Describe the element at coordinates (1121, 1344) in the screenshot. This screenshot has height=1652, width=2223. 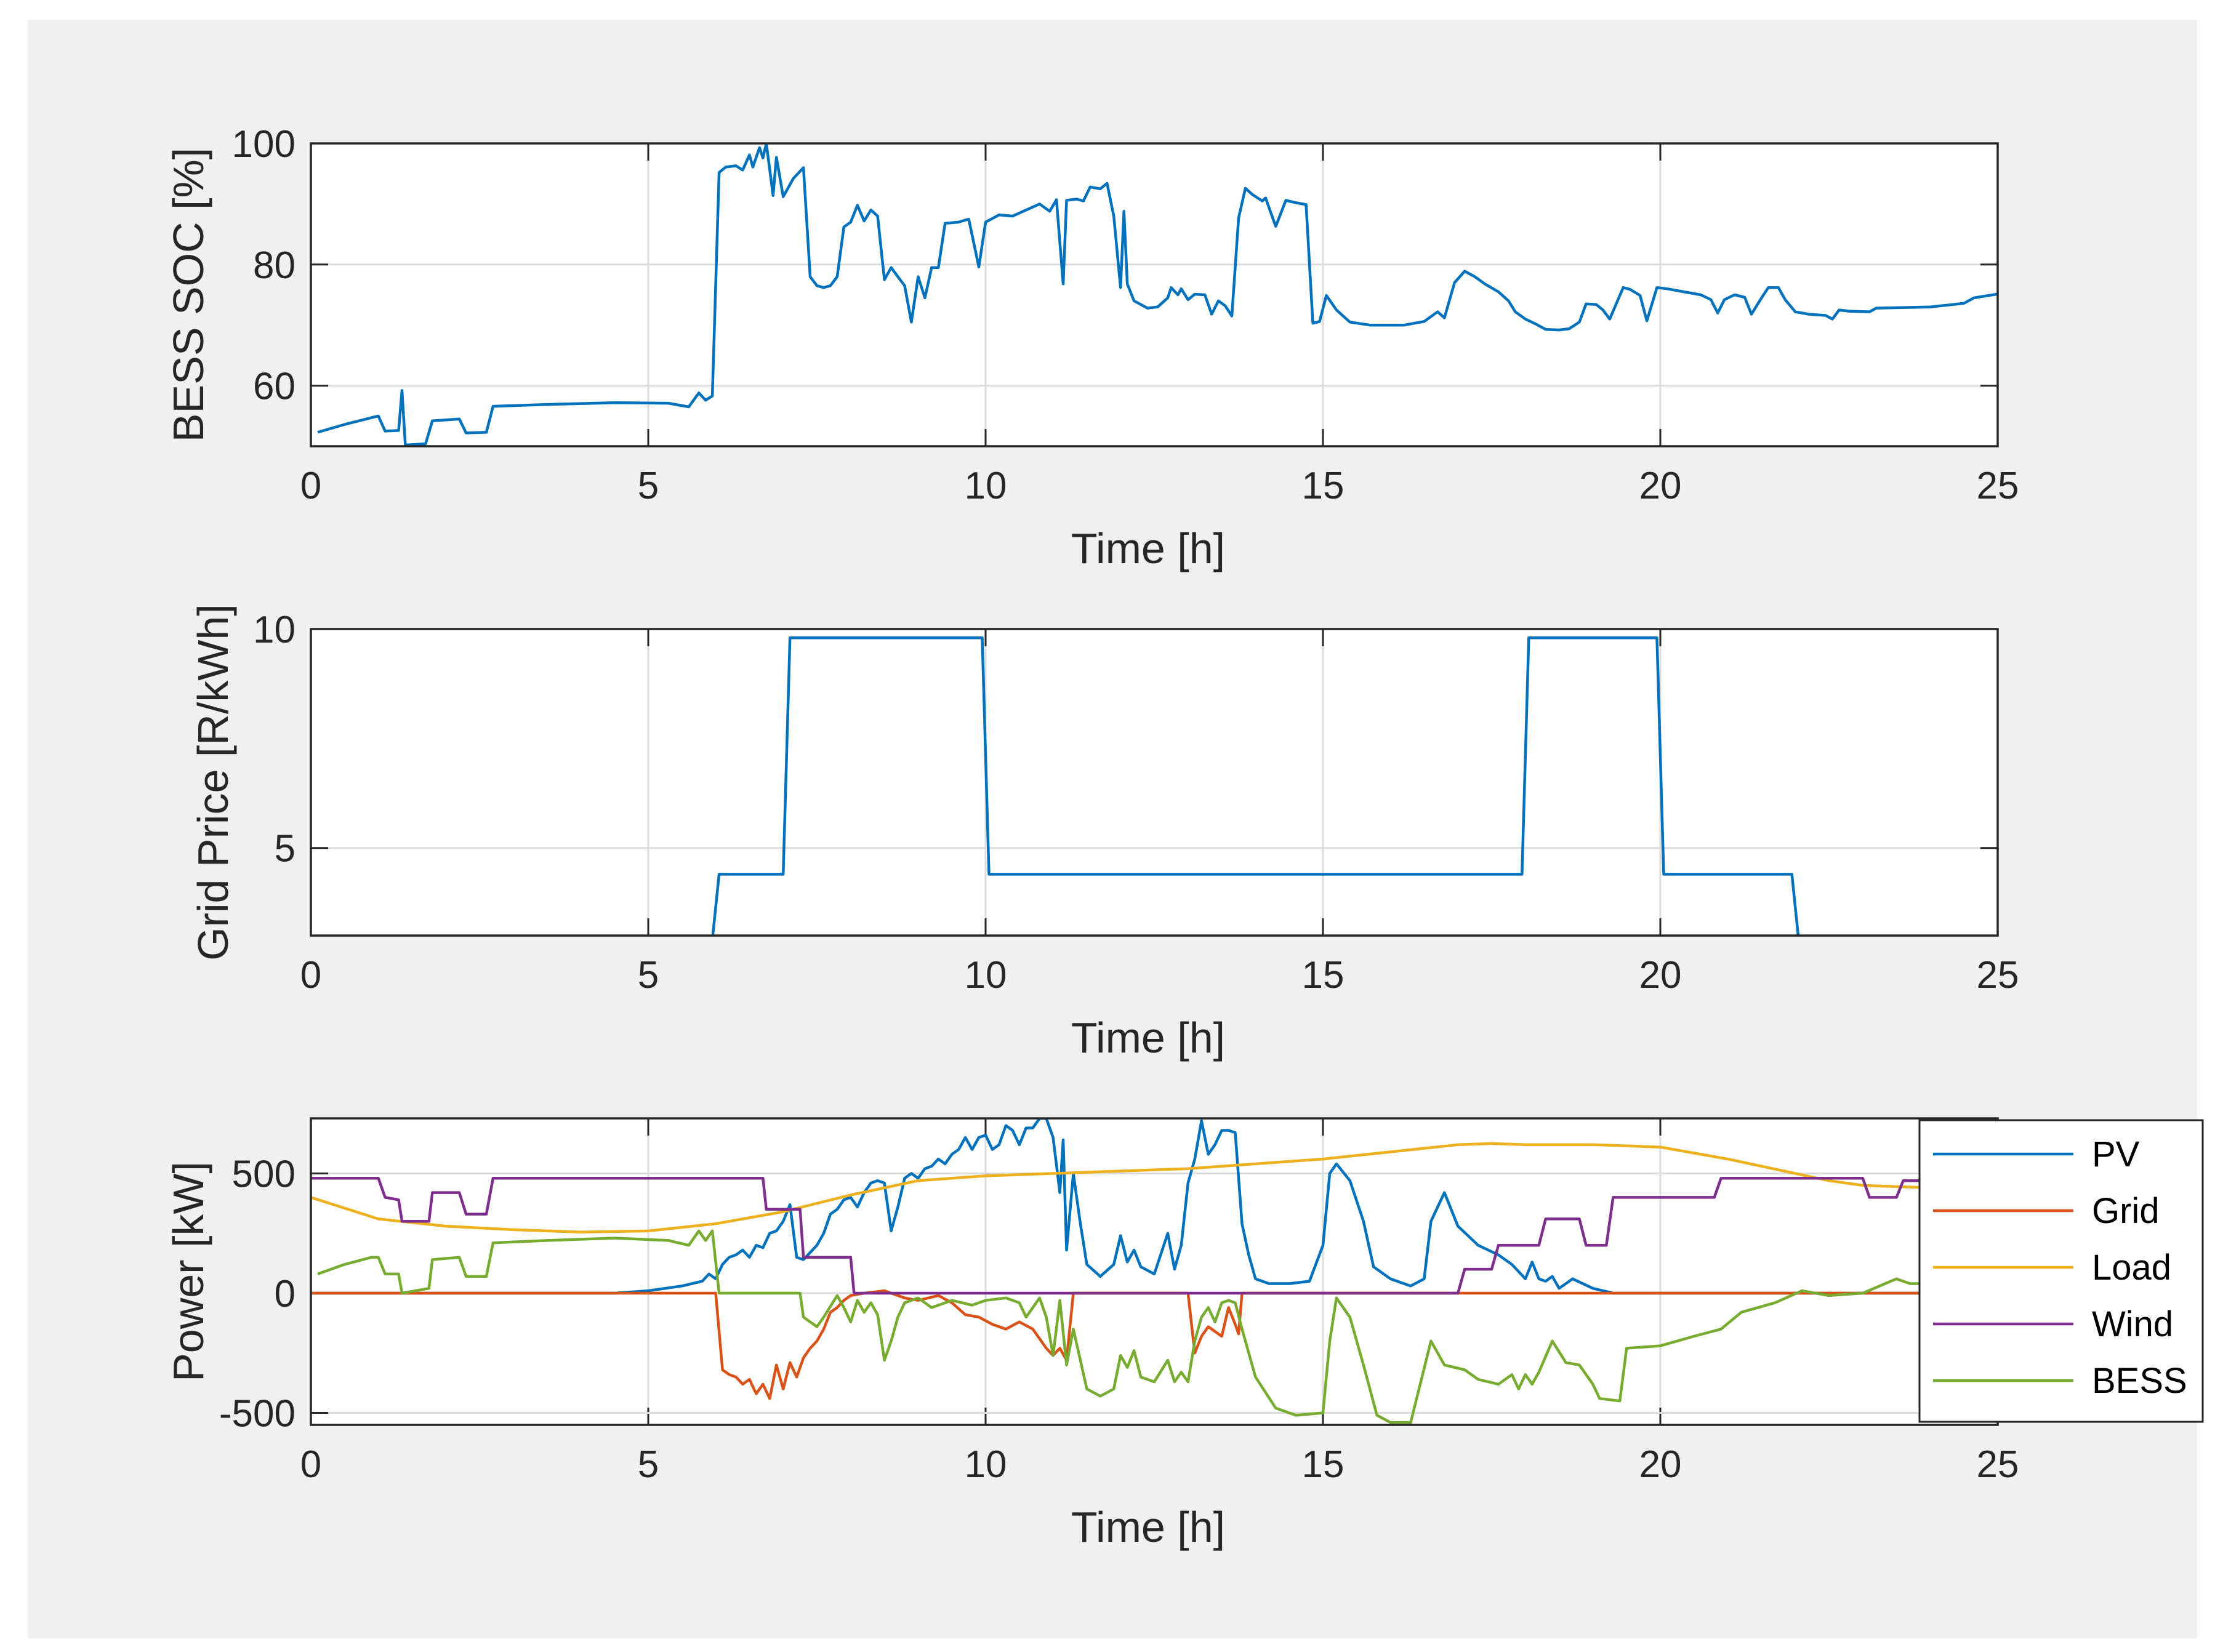
I see `series-line-grid` at that location.